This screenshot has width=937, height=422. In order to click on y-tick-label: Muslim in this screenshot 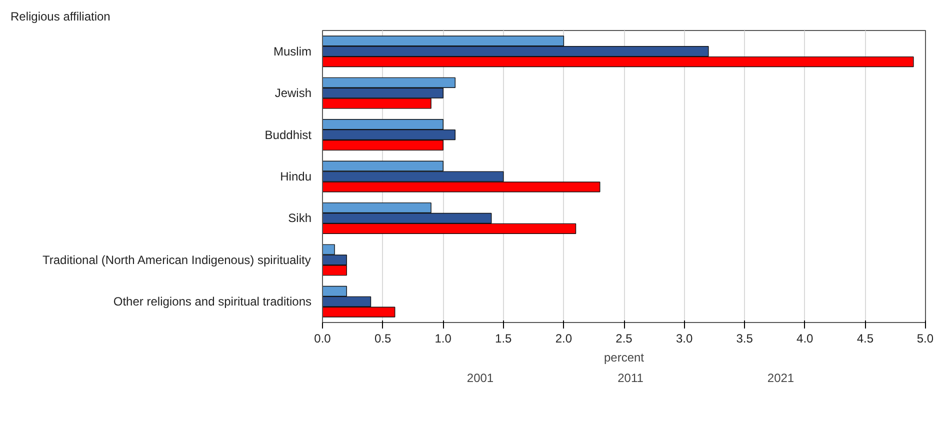, I will do `click(293, 51)`.